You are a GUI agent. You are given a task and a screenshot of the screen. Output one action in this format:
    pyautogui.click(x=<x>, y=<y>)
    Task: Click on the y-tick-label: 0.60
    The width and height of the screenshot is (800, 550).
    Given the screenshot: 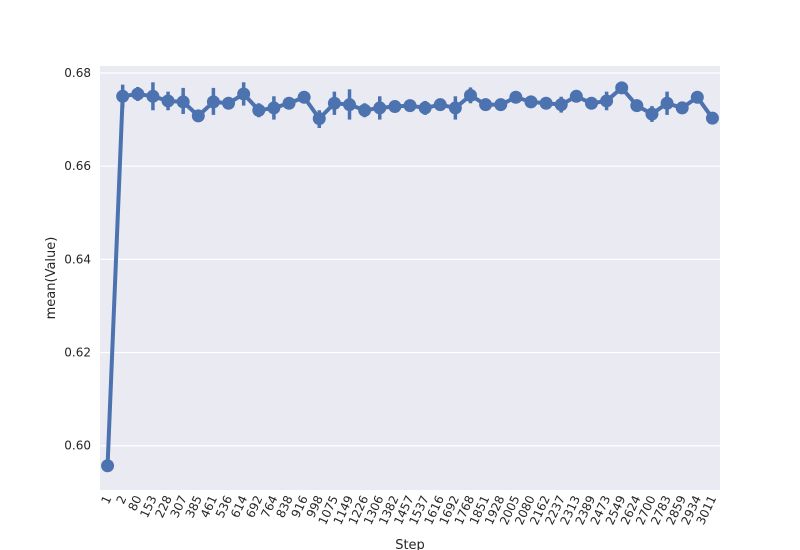 What is the action you would take?
    pyautogui.click(x=77, y=446)
    